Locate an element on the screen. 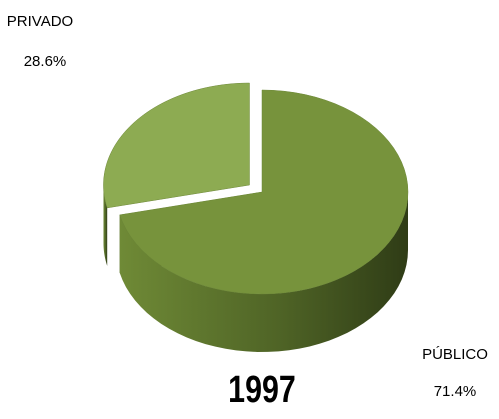  value-label: 28.6% is located at coordinates (45, 61).